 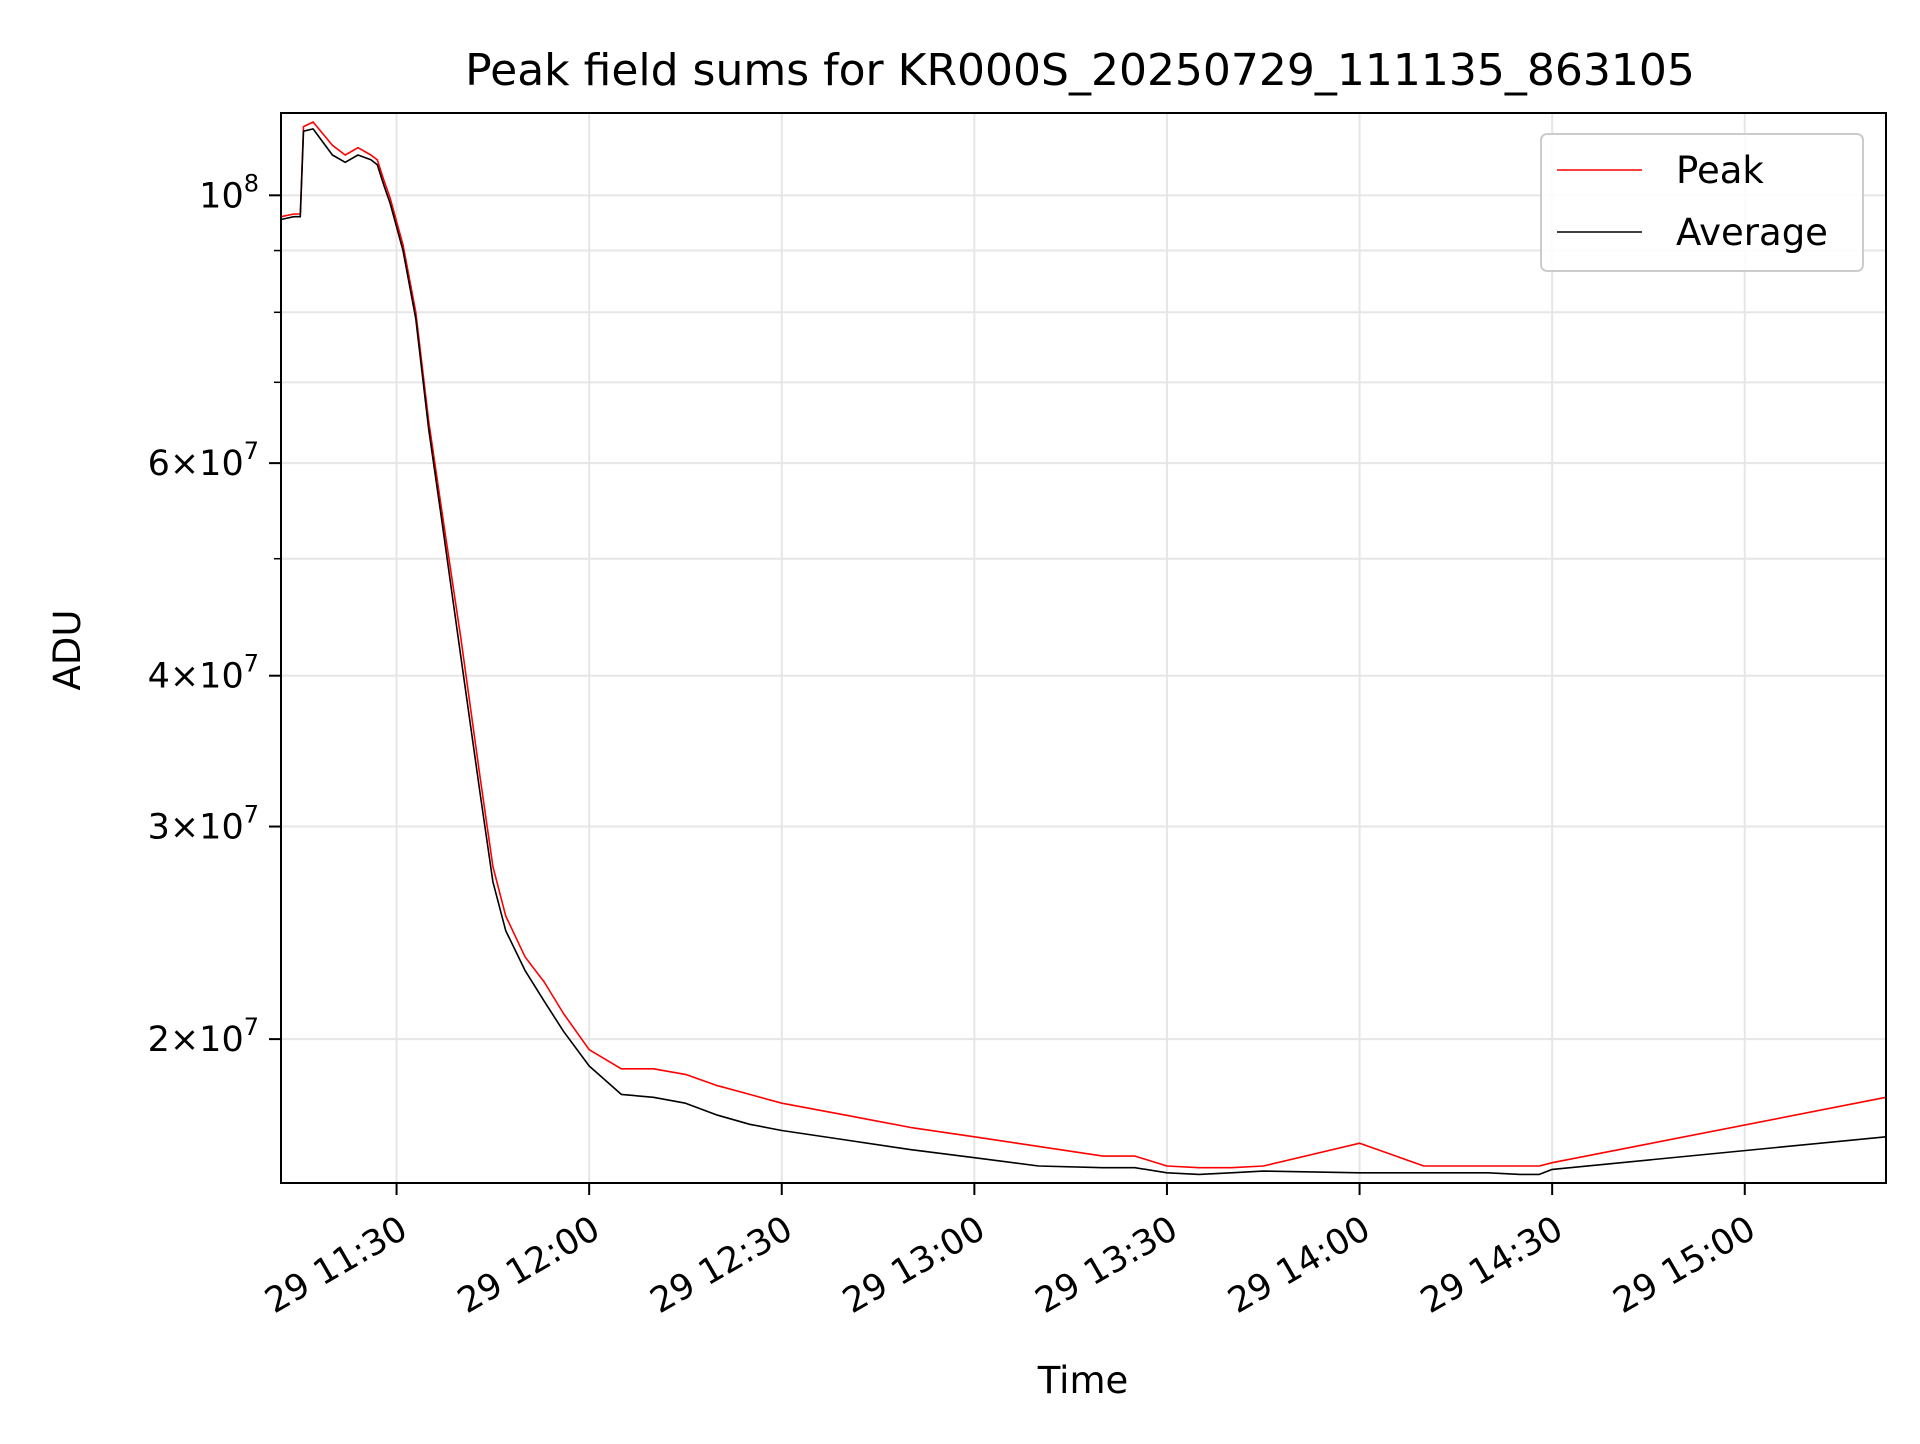 What do you see at coordinates (67, 650) in the screenshot?
I see `y-axis-label: ADU` at bounding box center [67, 650].